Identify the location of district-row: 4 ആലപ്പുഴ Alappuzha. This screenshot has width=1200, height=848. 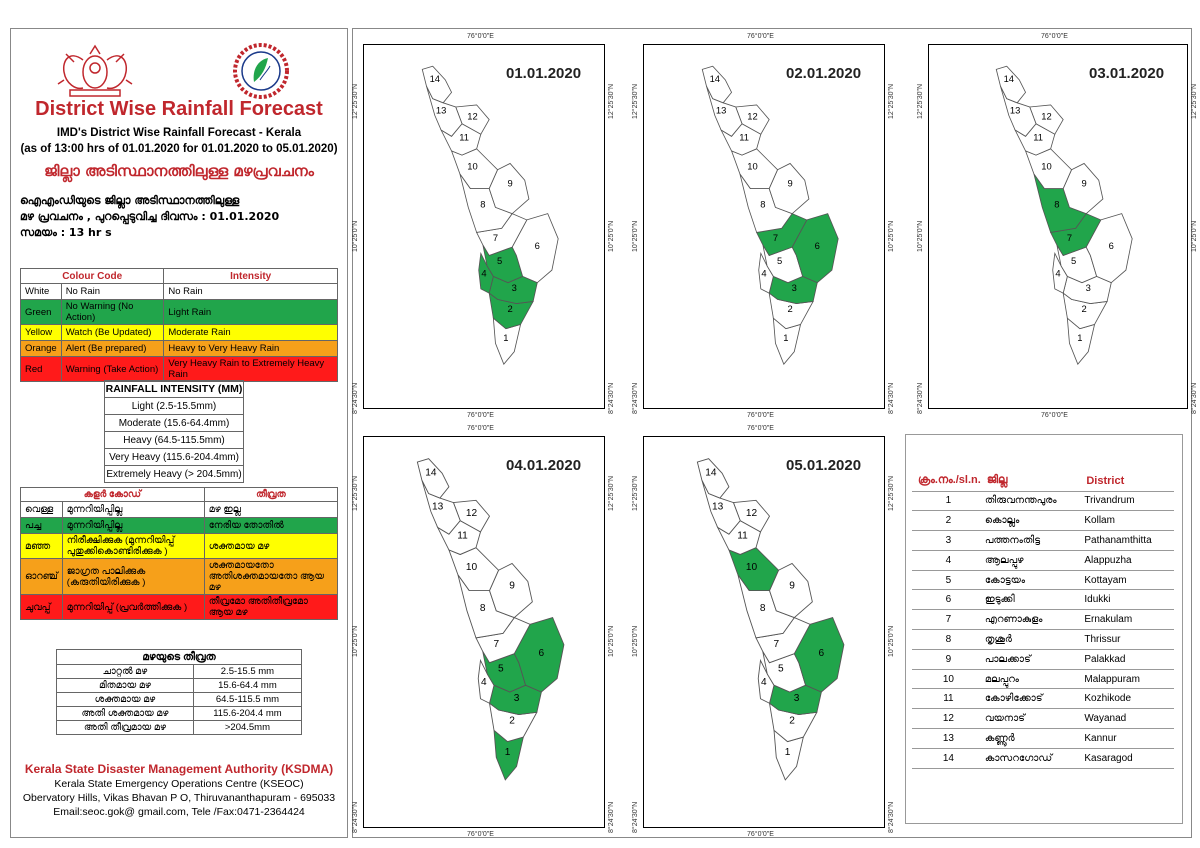
(1043, 560).